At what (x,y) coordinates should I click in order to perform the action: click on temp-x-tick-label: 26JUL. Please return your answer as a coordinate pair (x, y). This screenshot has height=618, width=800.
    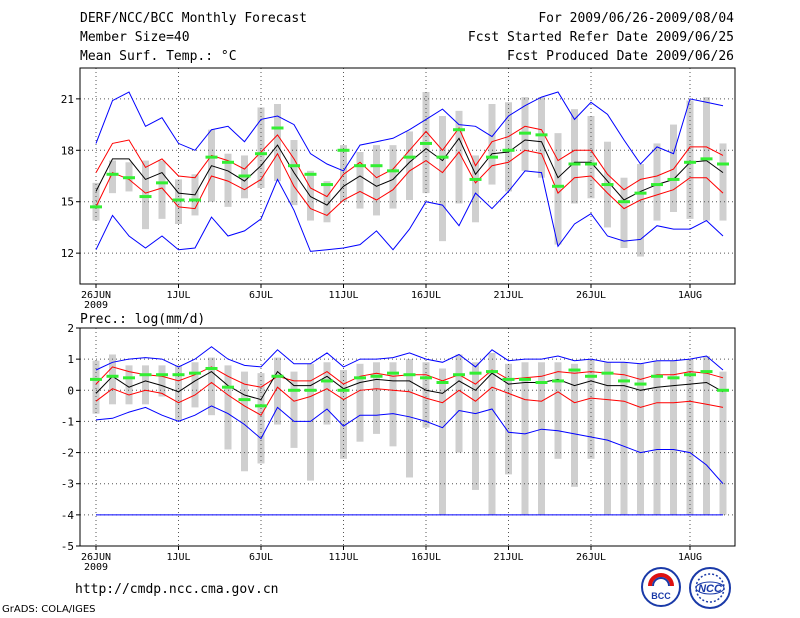
    Looking at the image, I should click on (591, 295).